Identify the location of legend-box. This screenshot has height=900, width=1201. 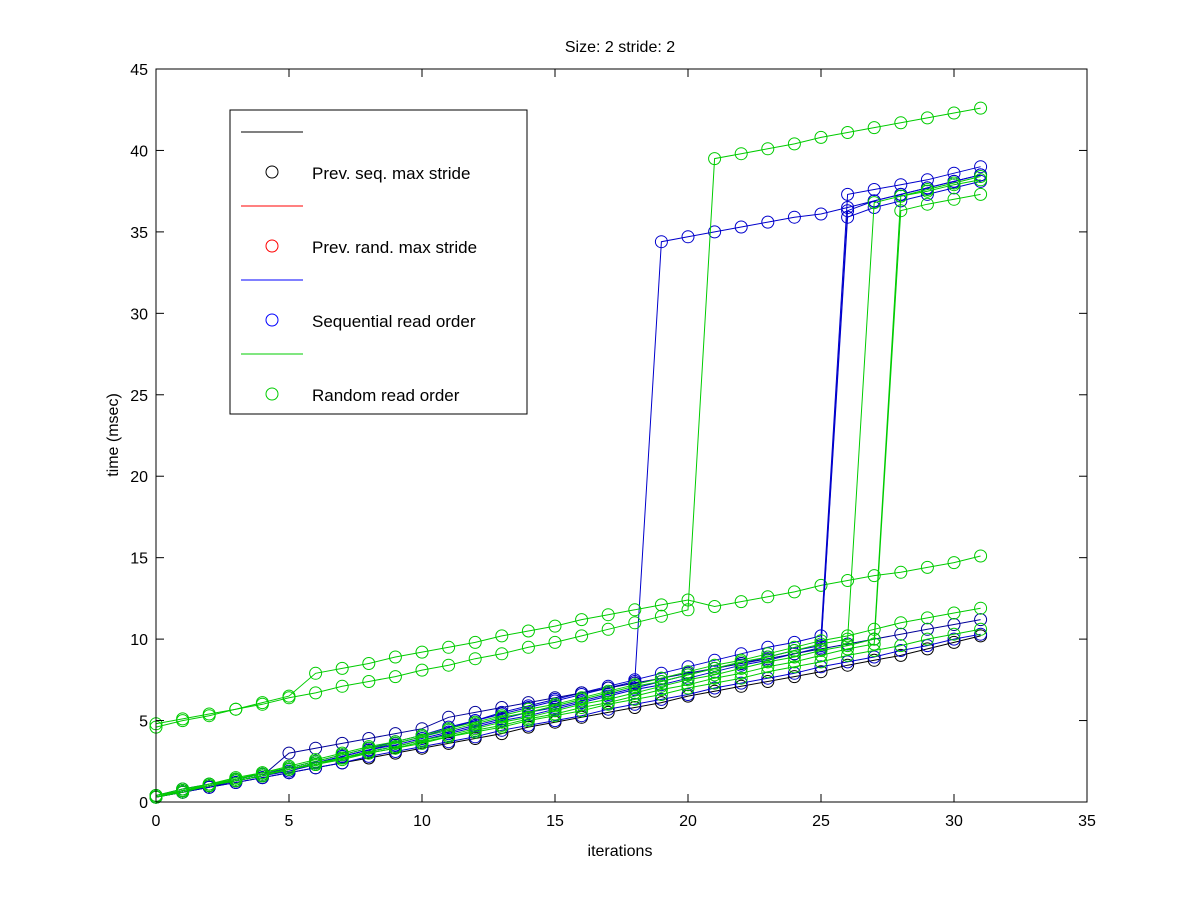
(378, 262).